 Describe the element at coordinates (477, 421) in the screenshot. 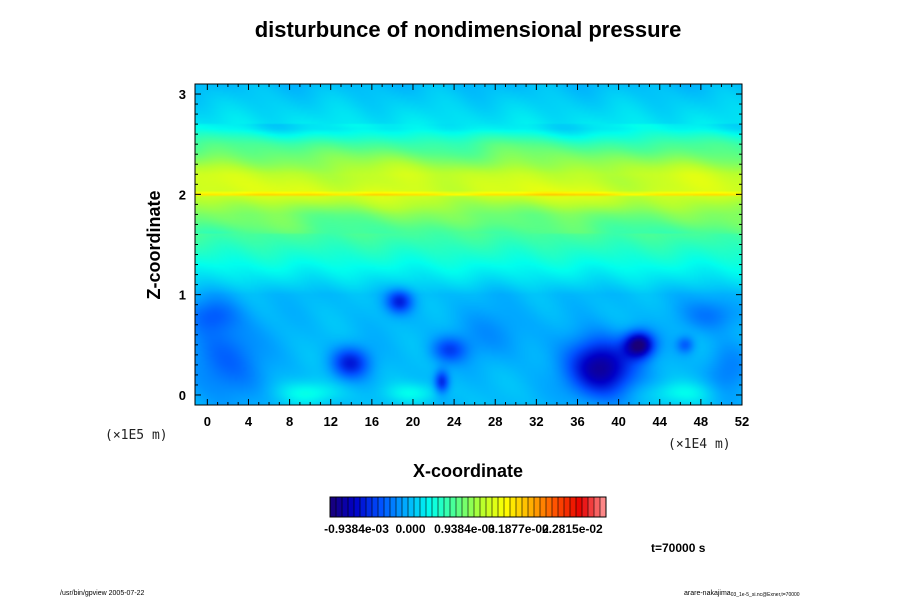

I see `x-axis-tick-labels: 0 4 8 12 16 20 24 28 32 36 40 44 48 52` at that location.